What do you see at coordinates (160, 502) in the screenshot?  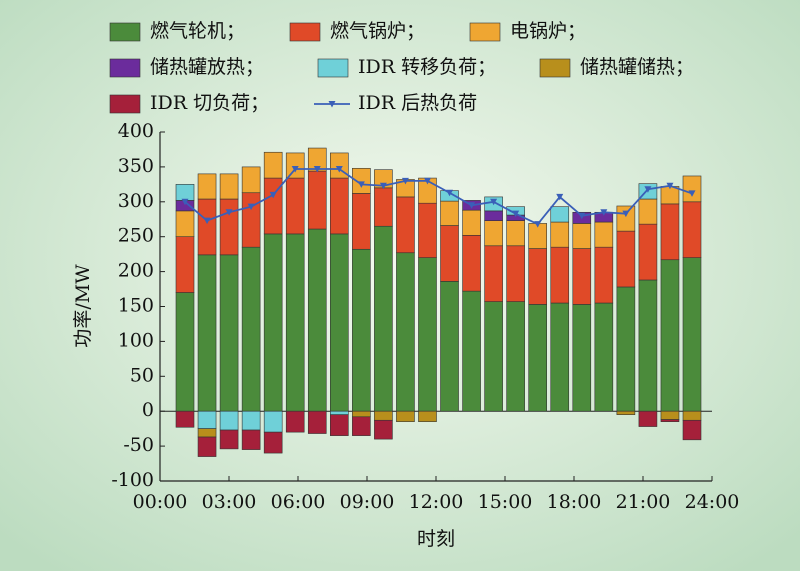 I see `x-tick-label: 00:00` at bounding box center [160, 502].